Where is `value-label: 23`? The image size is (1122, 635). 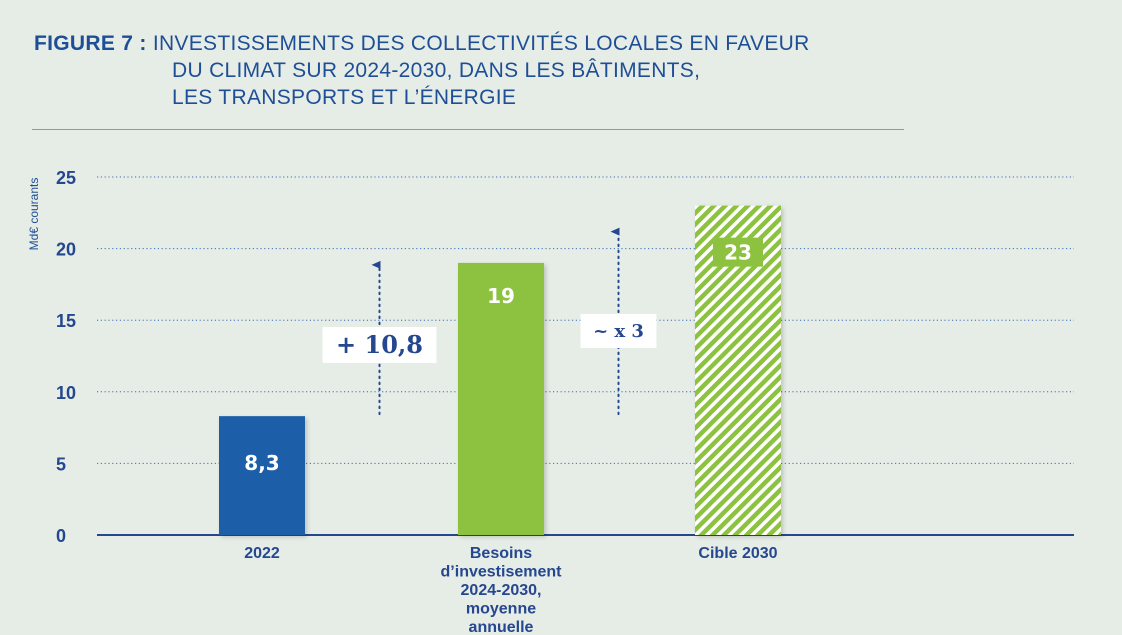
value-label: 23 is located at coordinates (738, 253).